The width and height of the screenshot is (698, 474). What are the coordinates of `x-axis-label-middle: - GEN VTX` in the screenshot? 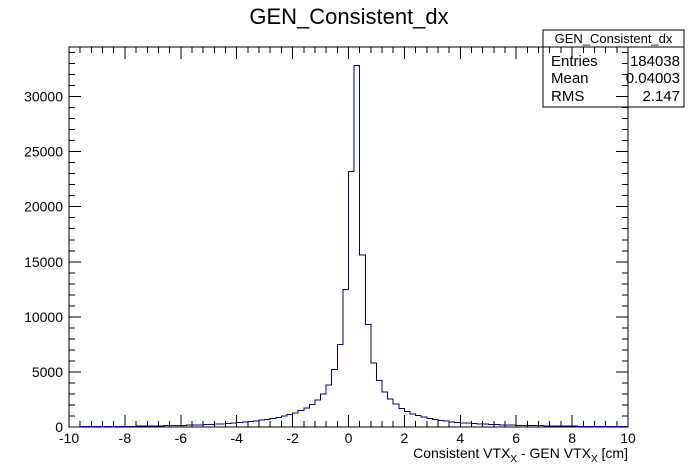 It's located at (554, 453).